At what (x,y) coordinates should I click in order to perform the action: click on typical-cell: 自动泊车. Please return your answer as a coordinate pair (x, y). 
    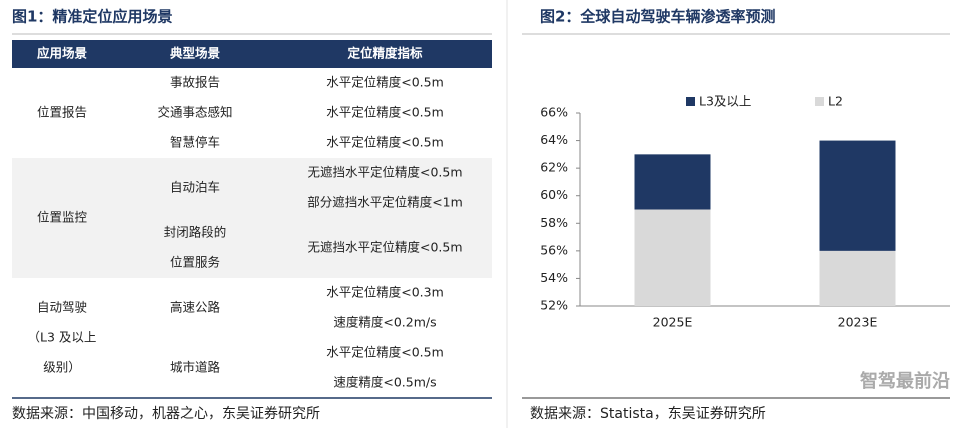
    Looking at the image, I should click on (195, 187).